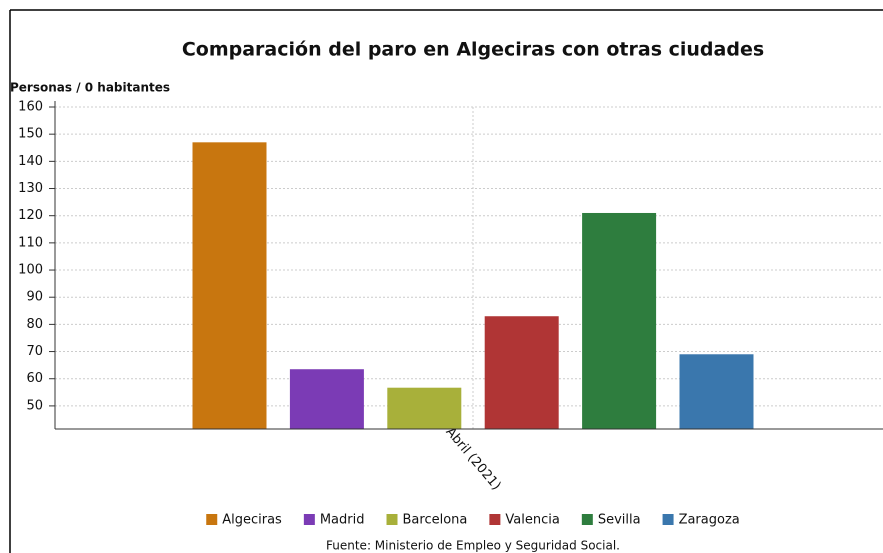 Image resolution: width=883 pixels, height=553 pixels. What do you see at coordinates (30, 107) in the screenshot?
I see `y-tick-label: 160` at bounding box center [30, 107].